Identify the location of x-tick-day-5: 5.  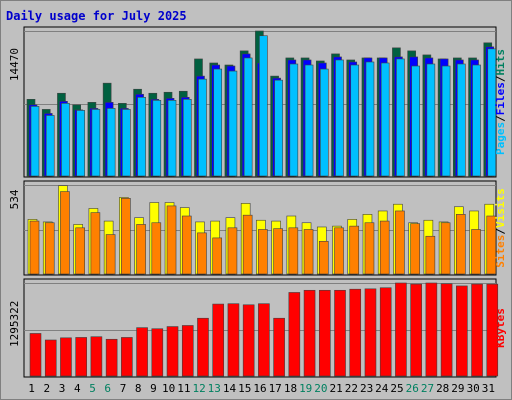
(92, 388).